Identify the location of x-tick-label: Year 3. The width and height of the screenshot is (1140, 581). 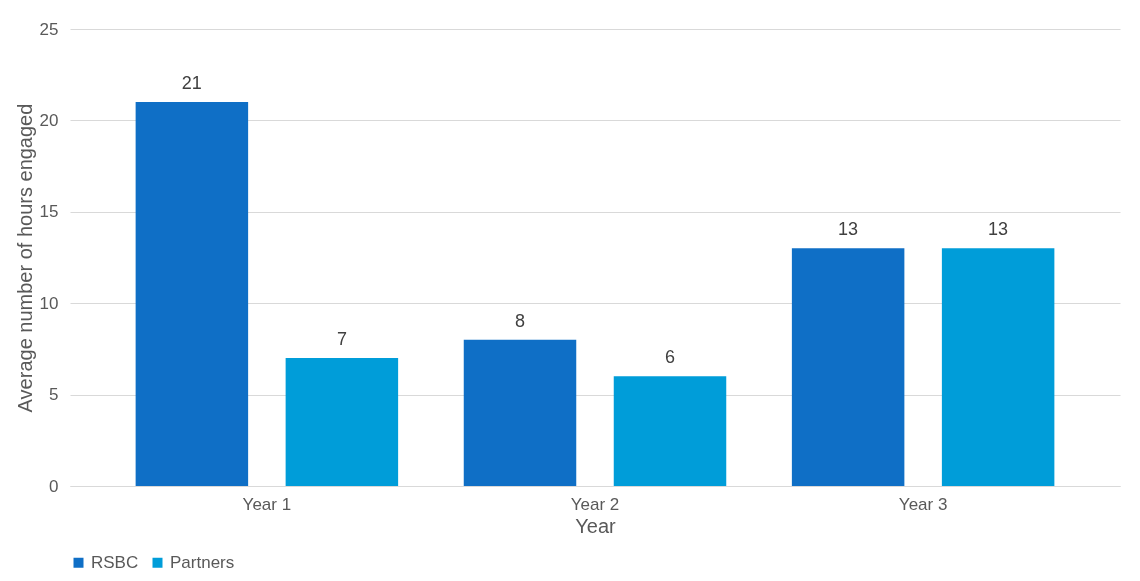
(923, 504).